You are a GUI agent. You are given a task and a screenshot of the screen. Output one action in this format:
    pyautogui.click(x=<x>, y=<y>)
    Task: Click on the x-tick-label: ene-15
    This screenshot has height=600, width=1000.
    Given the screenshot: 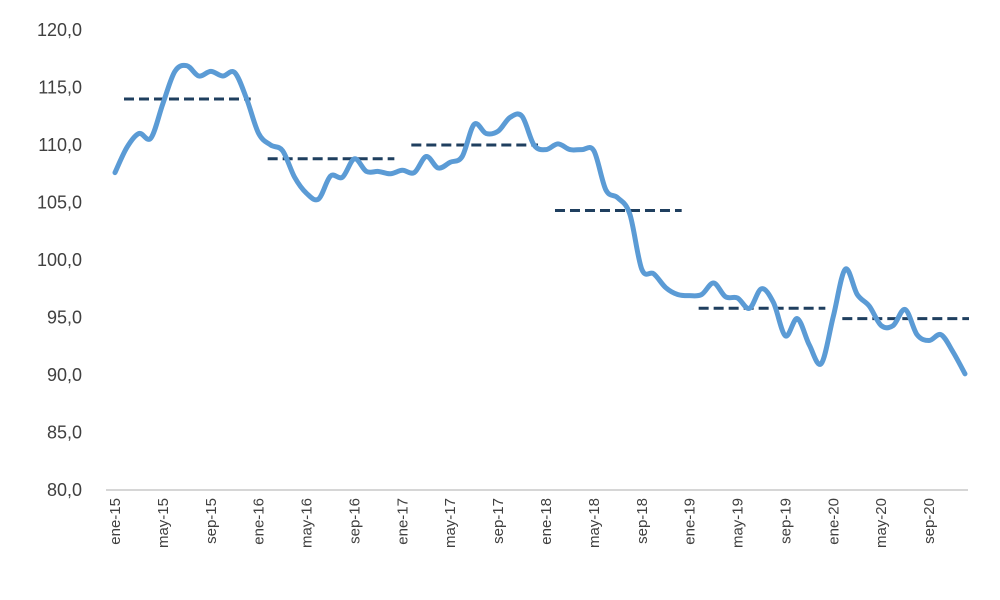 What is the action you would take?
    pyautogui.click(x=115, y=521)
    